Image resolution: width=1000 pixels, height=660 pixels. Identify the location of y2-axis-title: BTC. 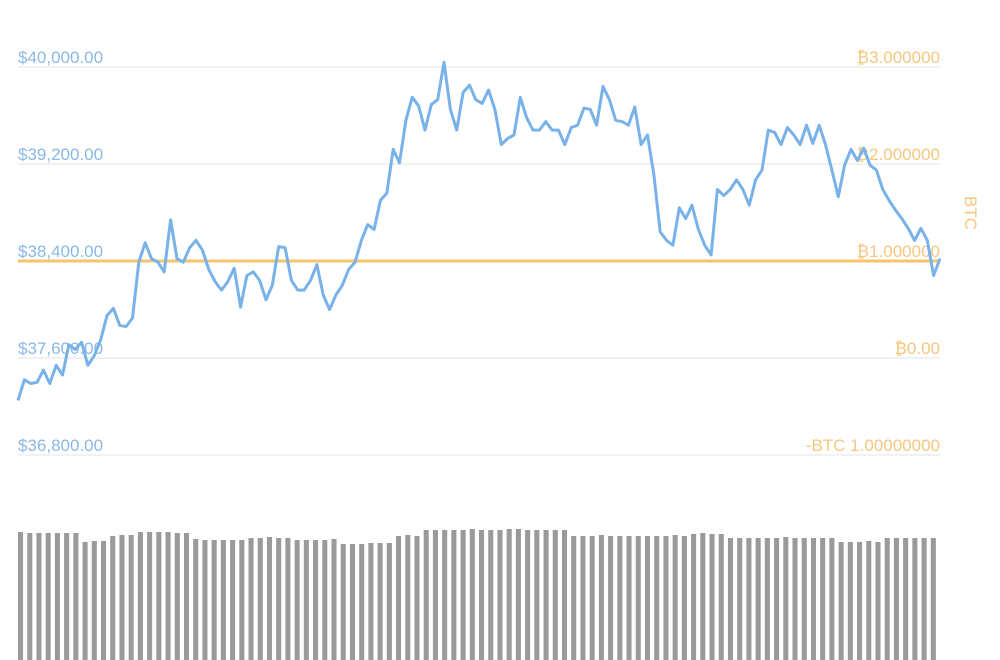
(970, 213).